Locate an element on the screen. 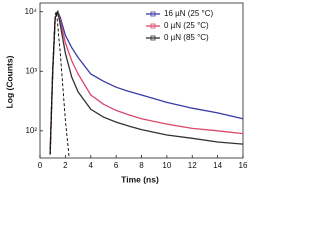  x-tick-label: 16 is located at coordinates (243, 165).